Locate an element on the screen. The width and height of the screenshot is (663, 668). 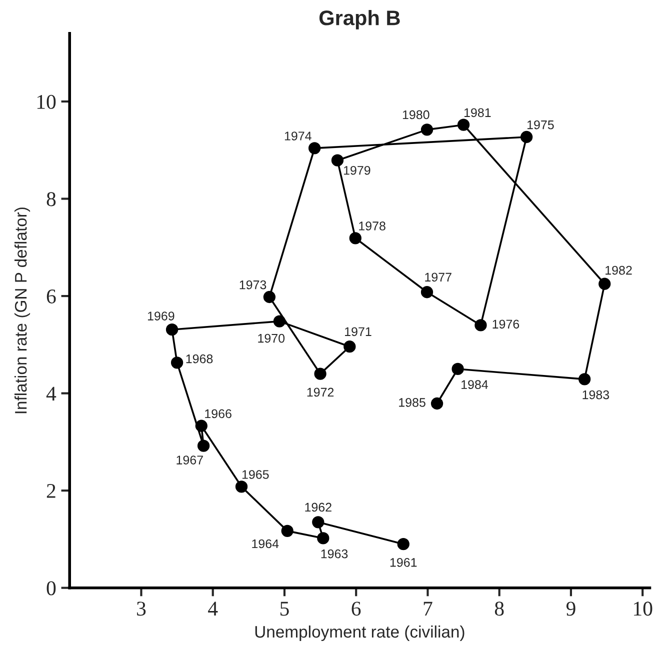
annotation: 1983 is located at coordinates (596, 395).